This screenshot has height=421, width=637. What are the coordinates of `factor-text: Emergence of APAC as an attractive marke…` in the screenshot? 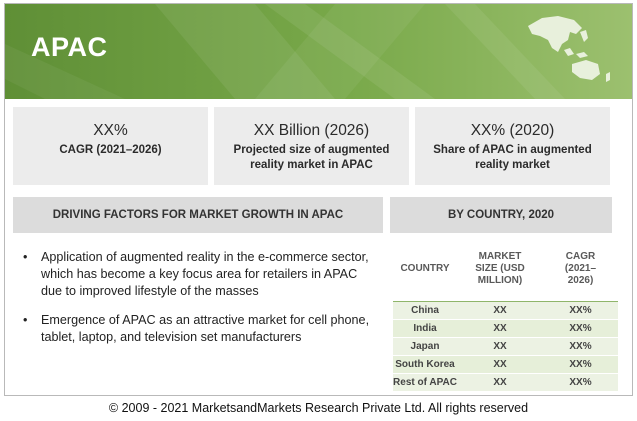 It's located at (205, 328).